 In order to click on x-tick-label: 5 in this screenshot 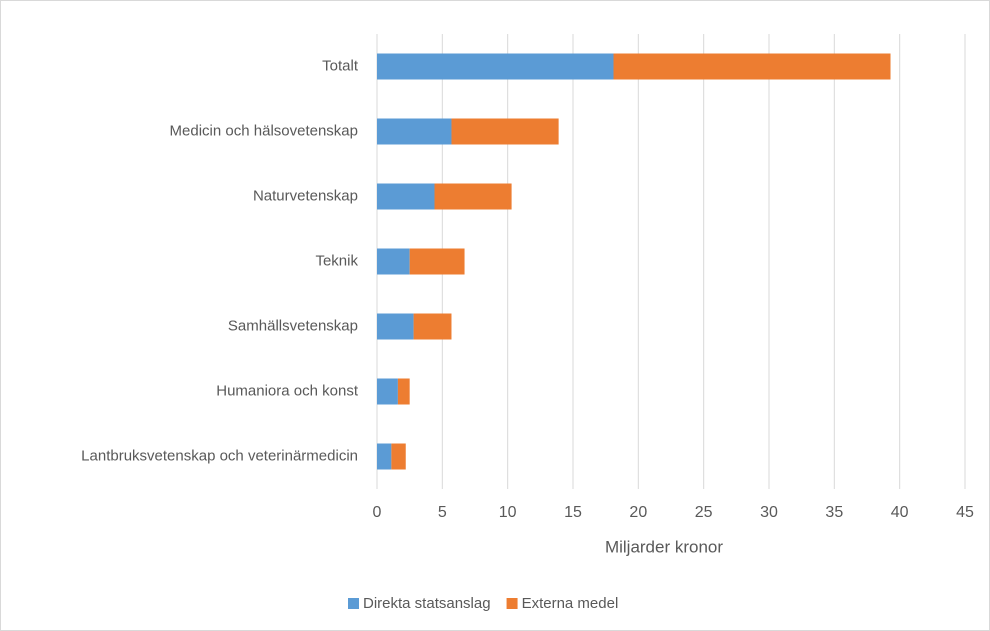, I will do `click(442, 512)`.